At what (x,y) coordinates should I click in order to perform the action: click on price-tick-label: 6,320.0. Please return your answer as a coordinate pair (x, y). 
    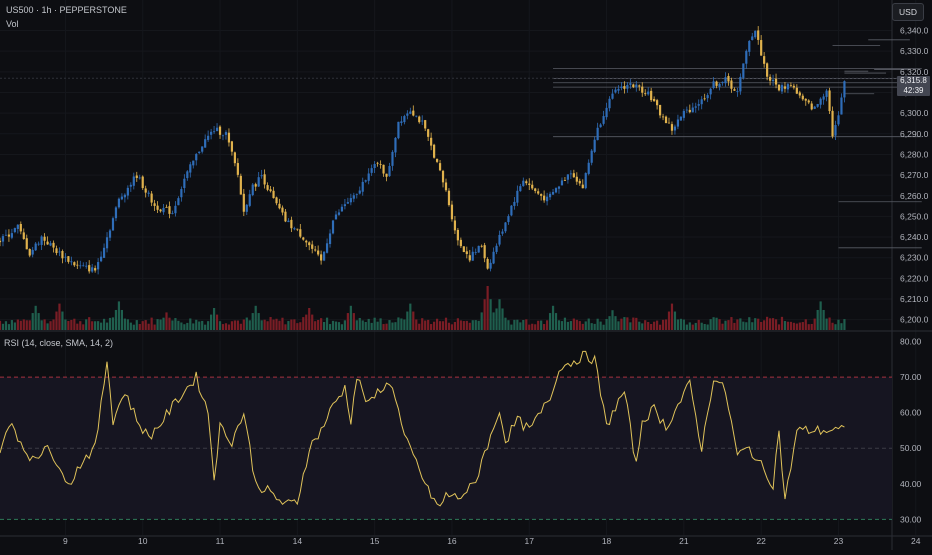
    Looking at the image, I should click on (914, 72).